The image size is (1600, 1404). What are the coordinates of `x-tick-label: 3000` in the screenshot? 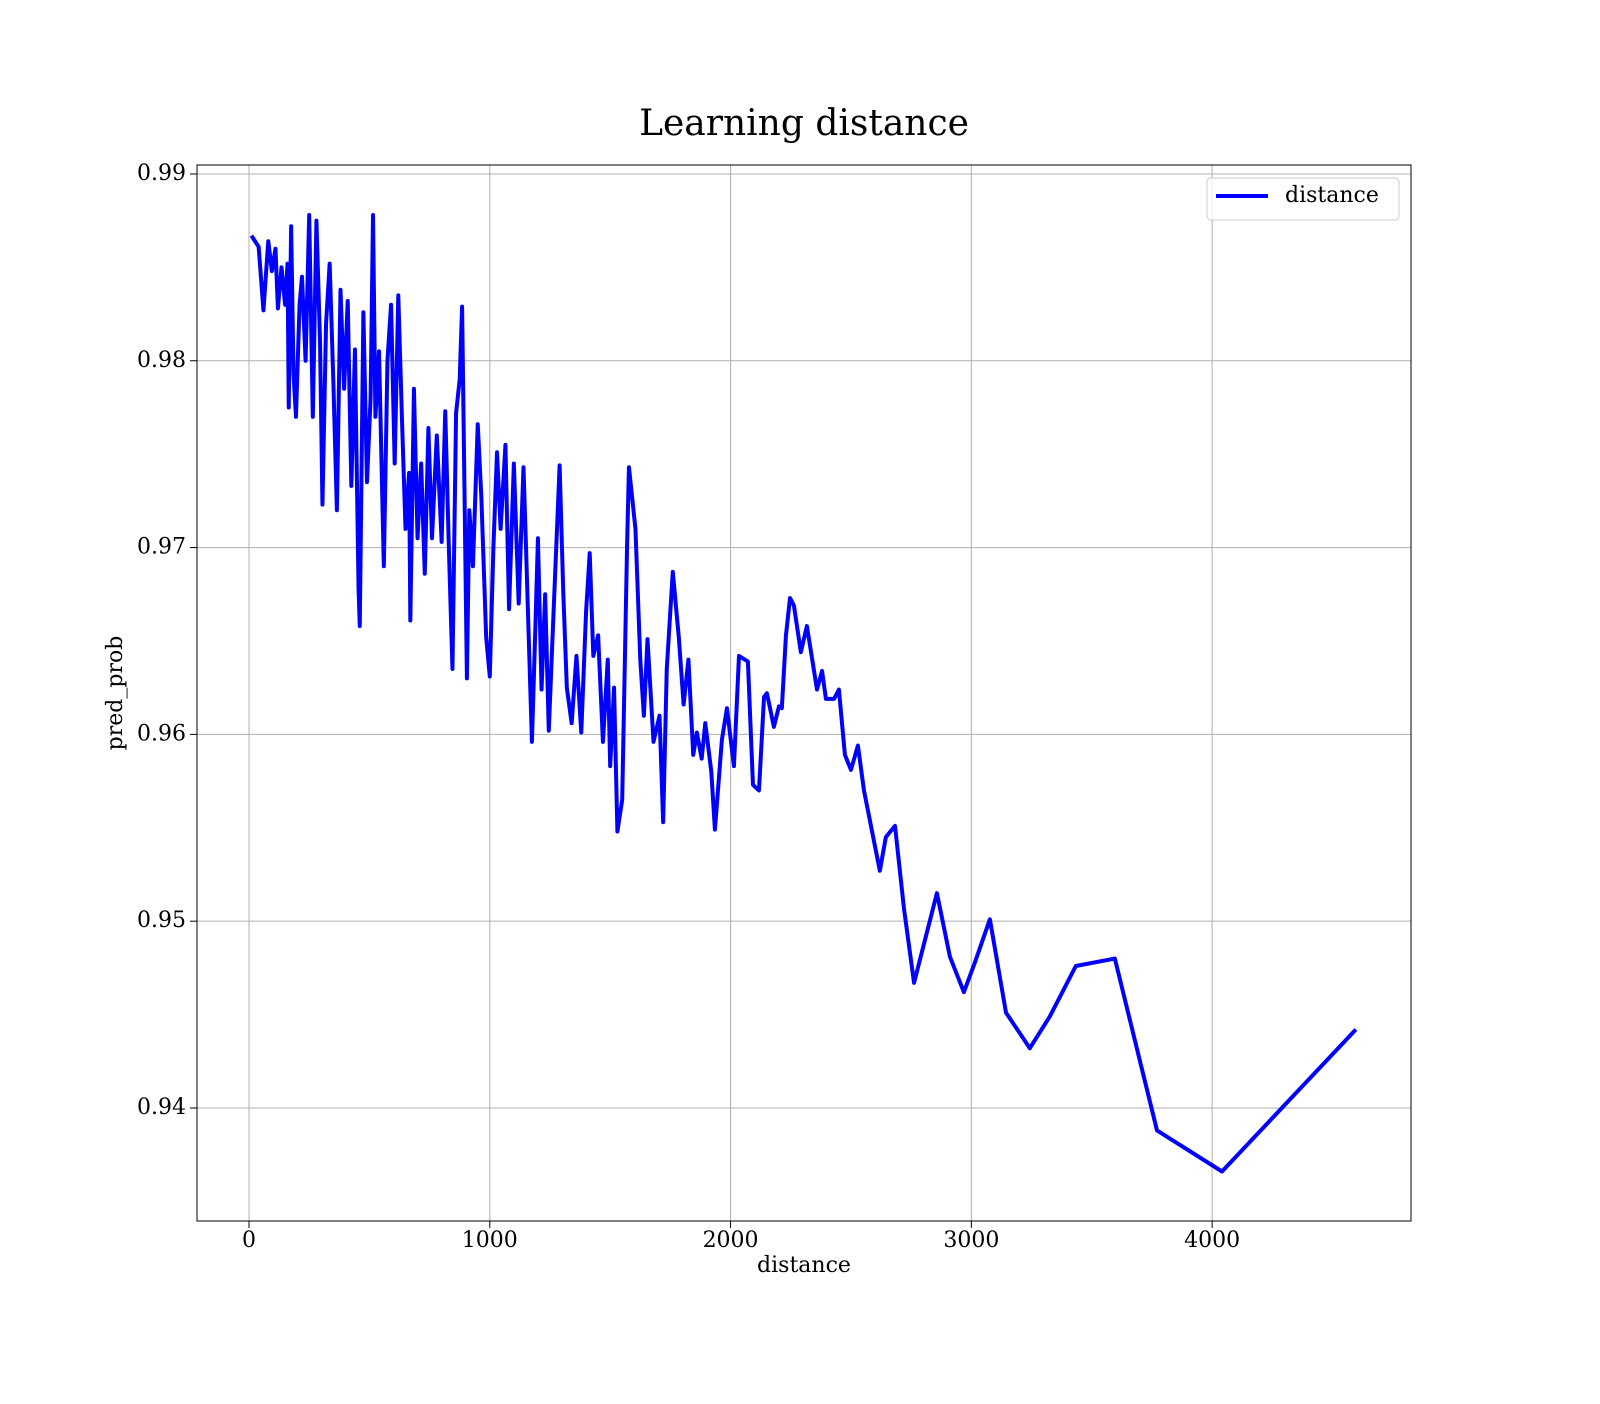 It's located at (971, 1240).